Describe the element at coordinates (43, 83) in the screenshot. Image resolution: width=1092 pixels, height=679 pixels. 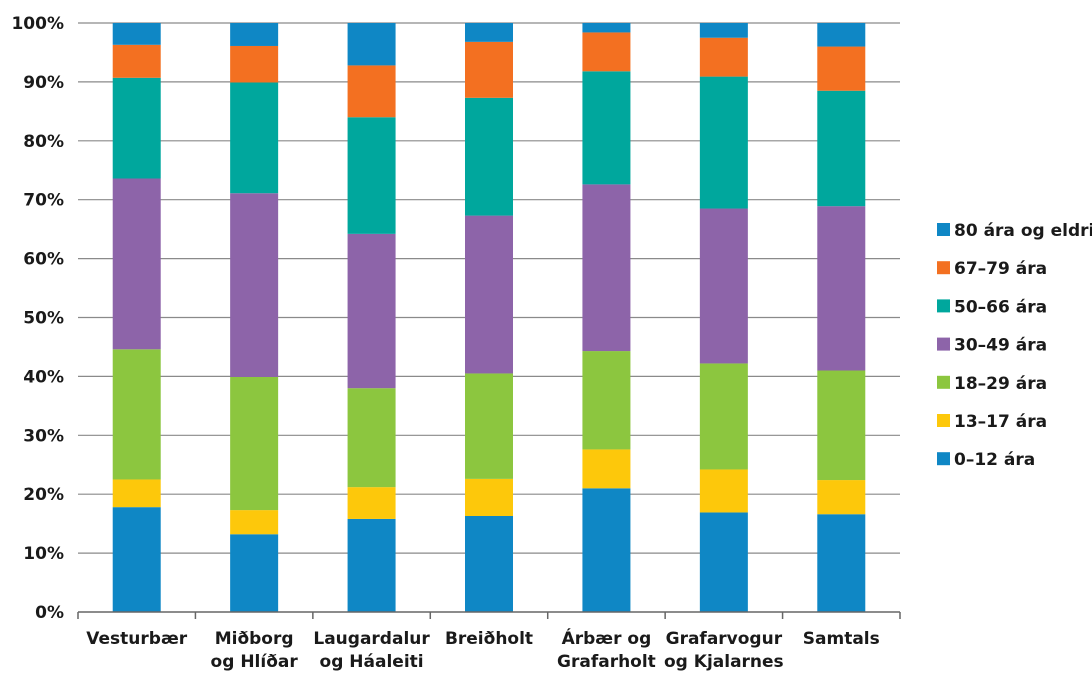
I see `y-tick-label: 90%` at that location.